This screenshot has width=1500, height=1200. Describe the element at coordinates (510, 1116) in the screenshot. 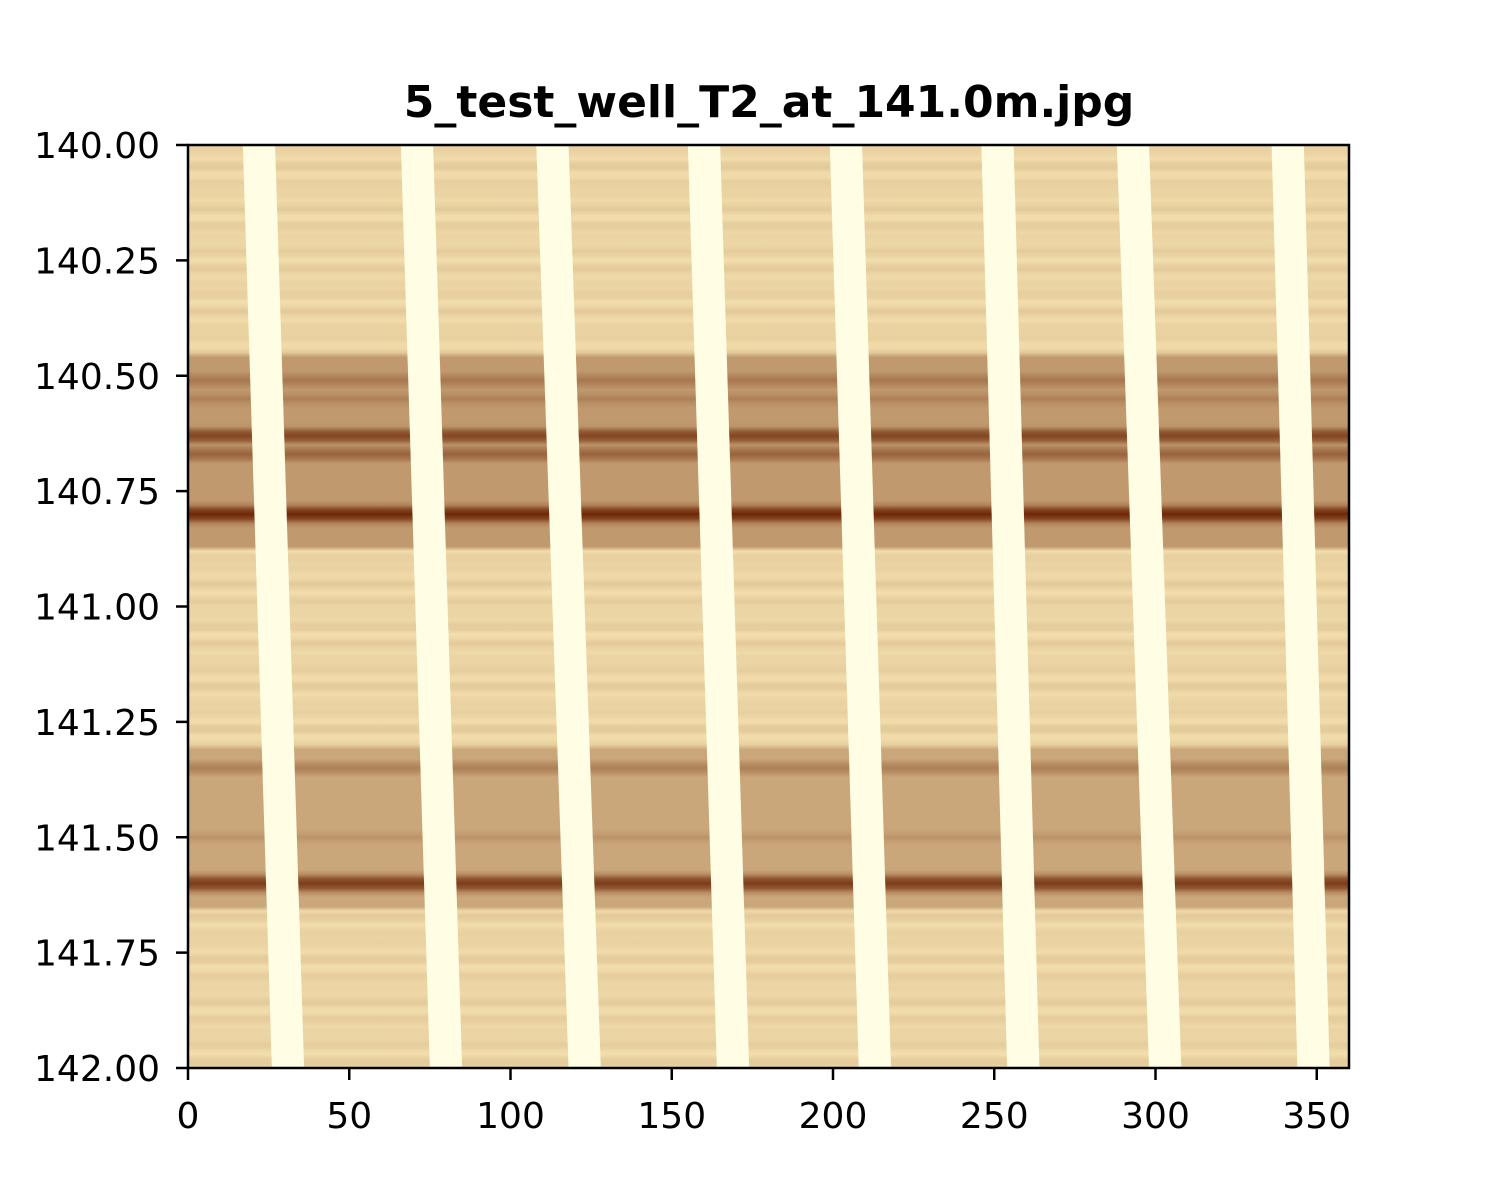

I see `x-tick-label: 100` at that location.